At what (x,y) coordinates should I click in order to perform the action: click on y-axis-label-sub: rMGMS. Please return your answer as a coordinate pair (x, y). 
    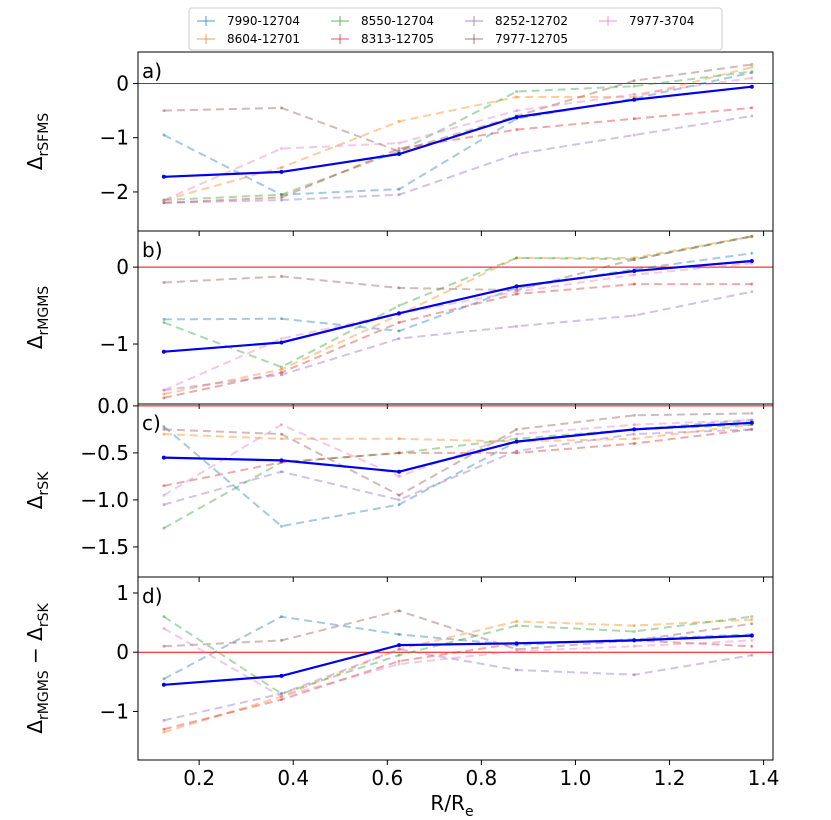
    Looking at the image, I should click on (44, 311).